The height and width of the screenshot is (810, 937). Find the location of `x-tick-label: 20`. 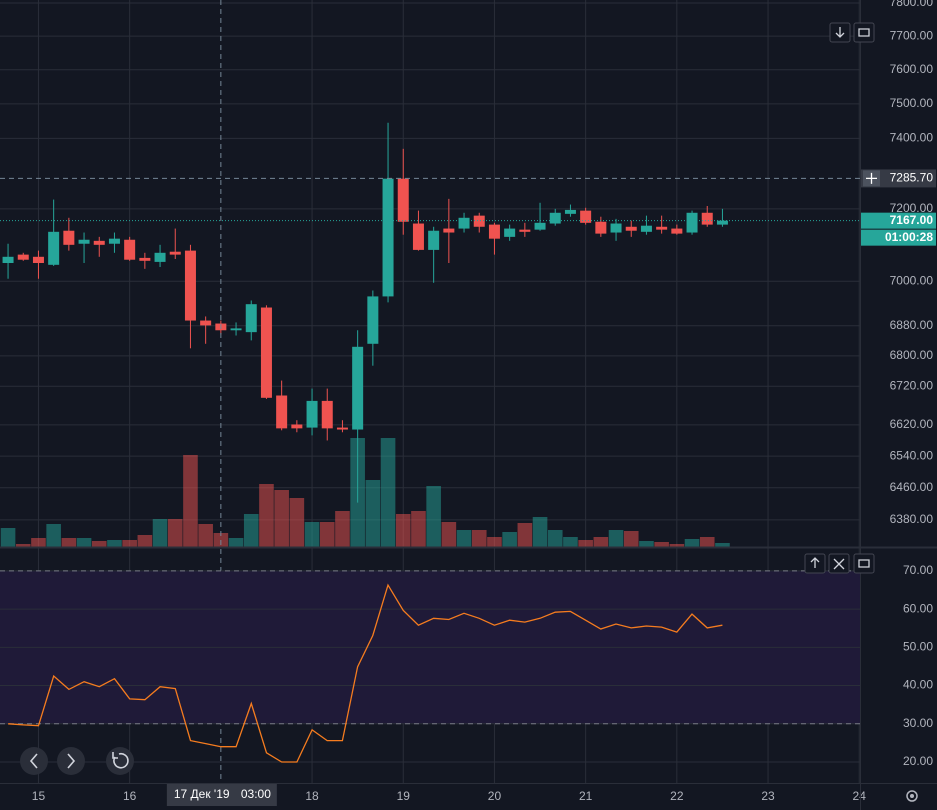

x-tick-label: 20 is located at coordinates (495, 796).